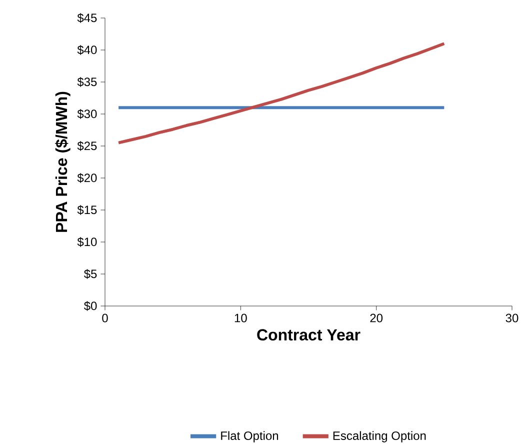  Describe the element at coordinates (87, 114) in the screenshot. I see `y-tick-label: $30` at that location.